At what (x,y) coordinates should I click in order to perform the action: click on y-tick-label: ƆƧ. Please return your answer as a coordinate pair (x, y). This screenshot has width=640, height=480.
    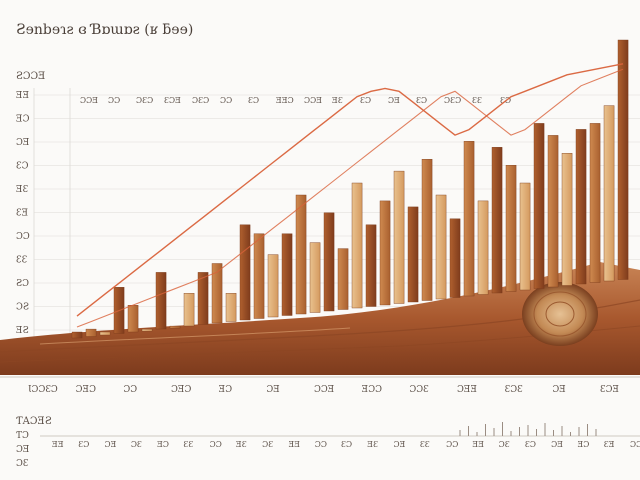
    Looking at the image, I should click on (22, 308).